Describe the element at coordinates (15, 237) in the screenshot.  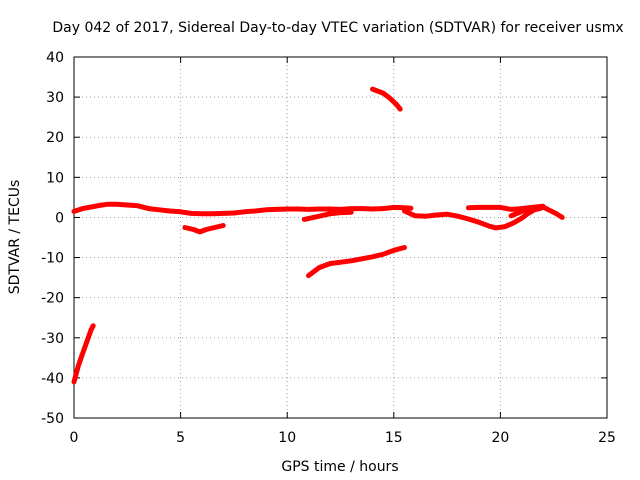
I see `y-axis-label: SDTVAR / TECUs` at that location.